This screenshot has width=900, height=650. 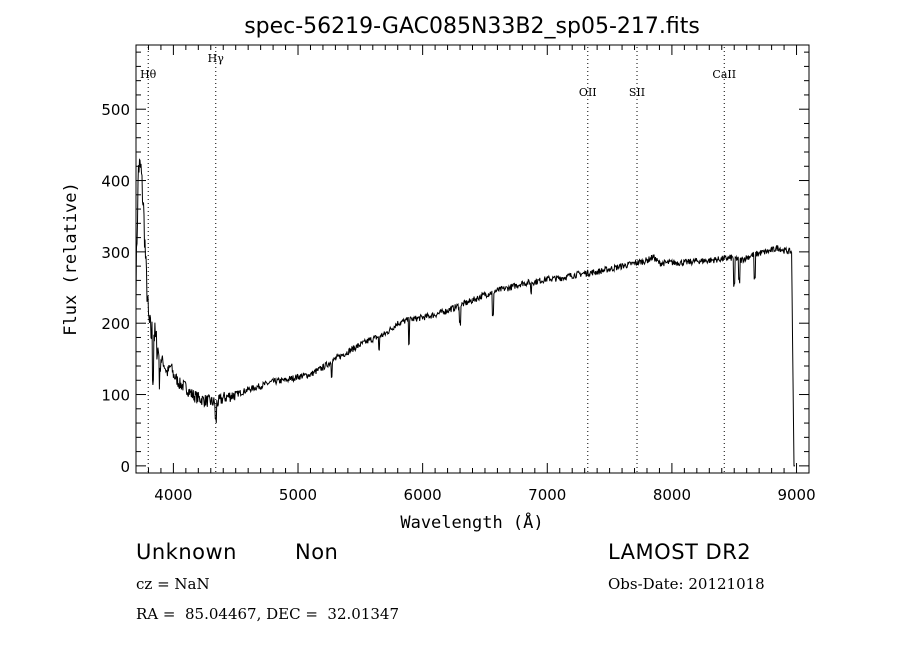 What do you see at coordinates (637, 92) in the screenshot?
I see `line-marker-label: SII` at bounding box center [637, 92].